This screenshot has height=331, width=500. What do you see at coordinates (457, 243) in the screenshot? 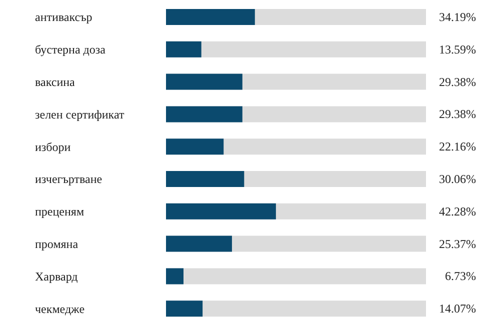
I see `data-label: 25.37%` at bounding box center [457, 243].